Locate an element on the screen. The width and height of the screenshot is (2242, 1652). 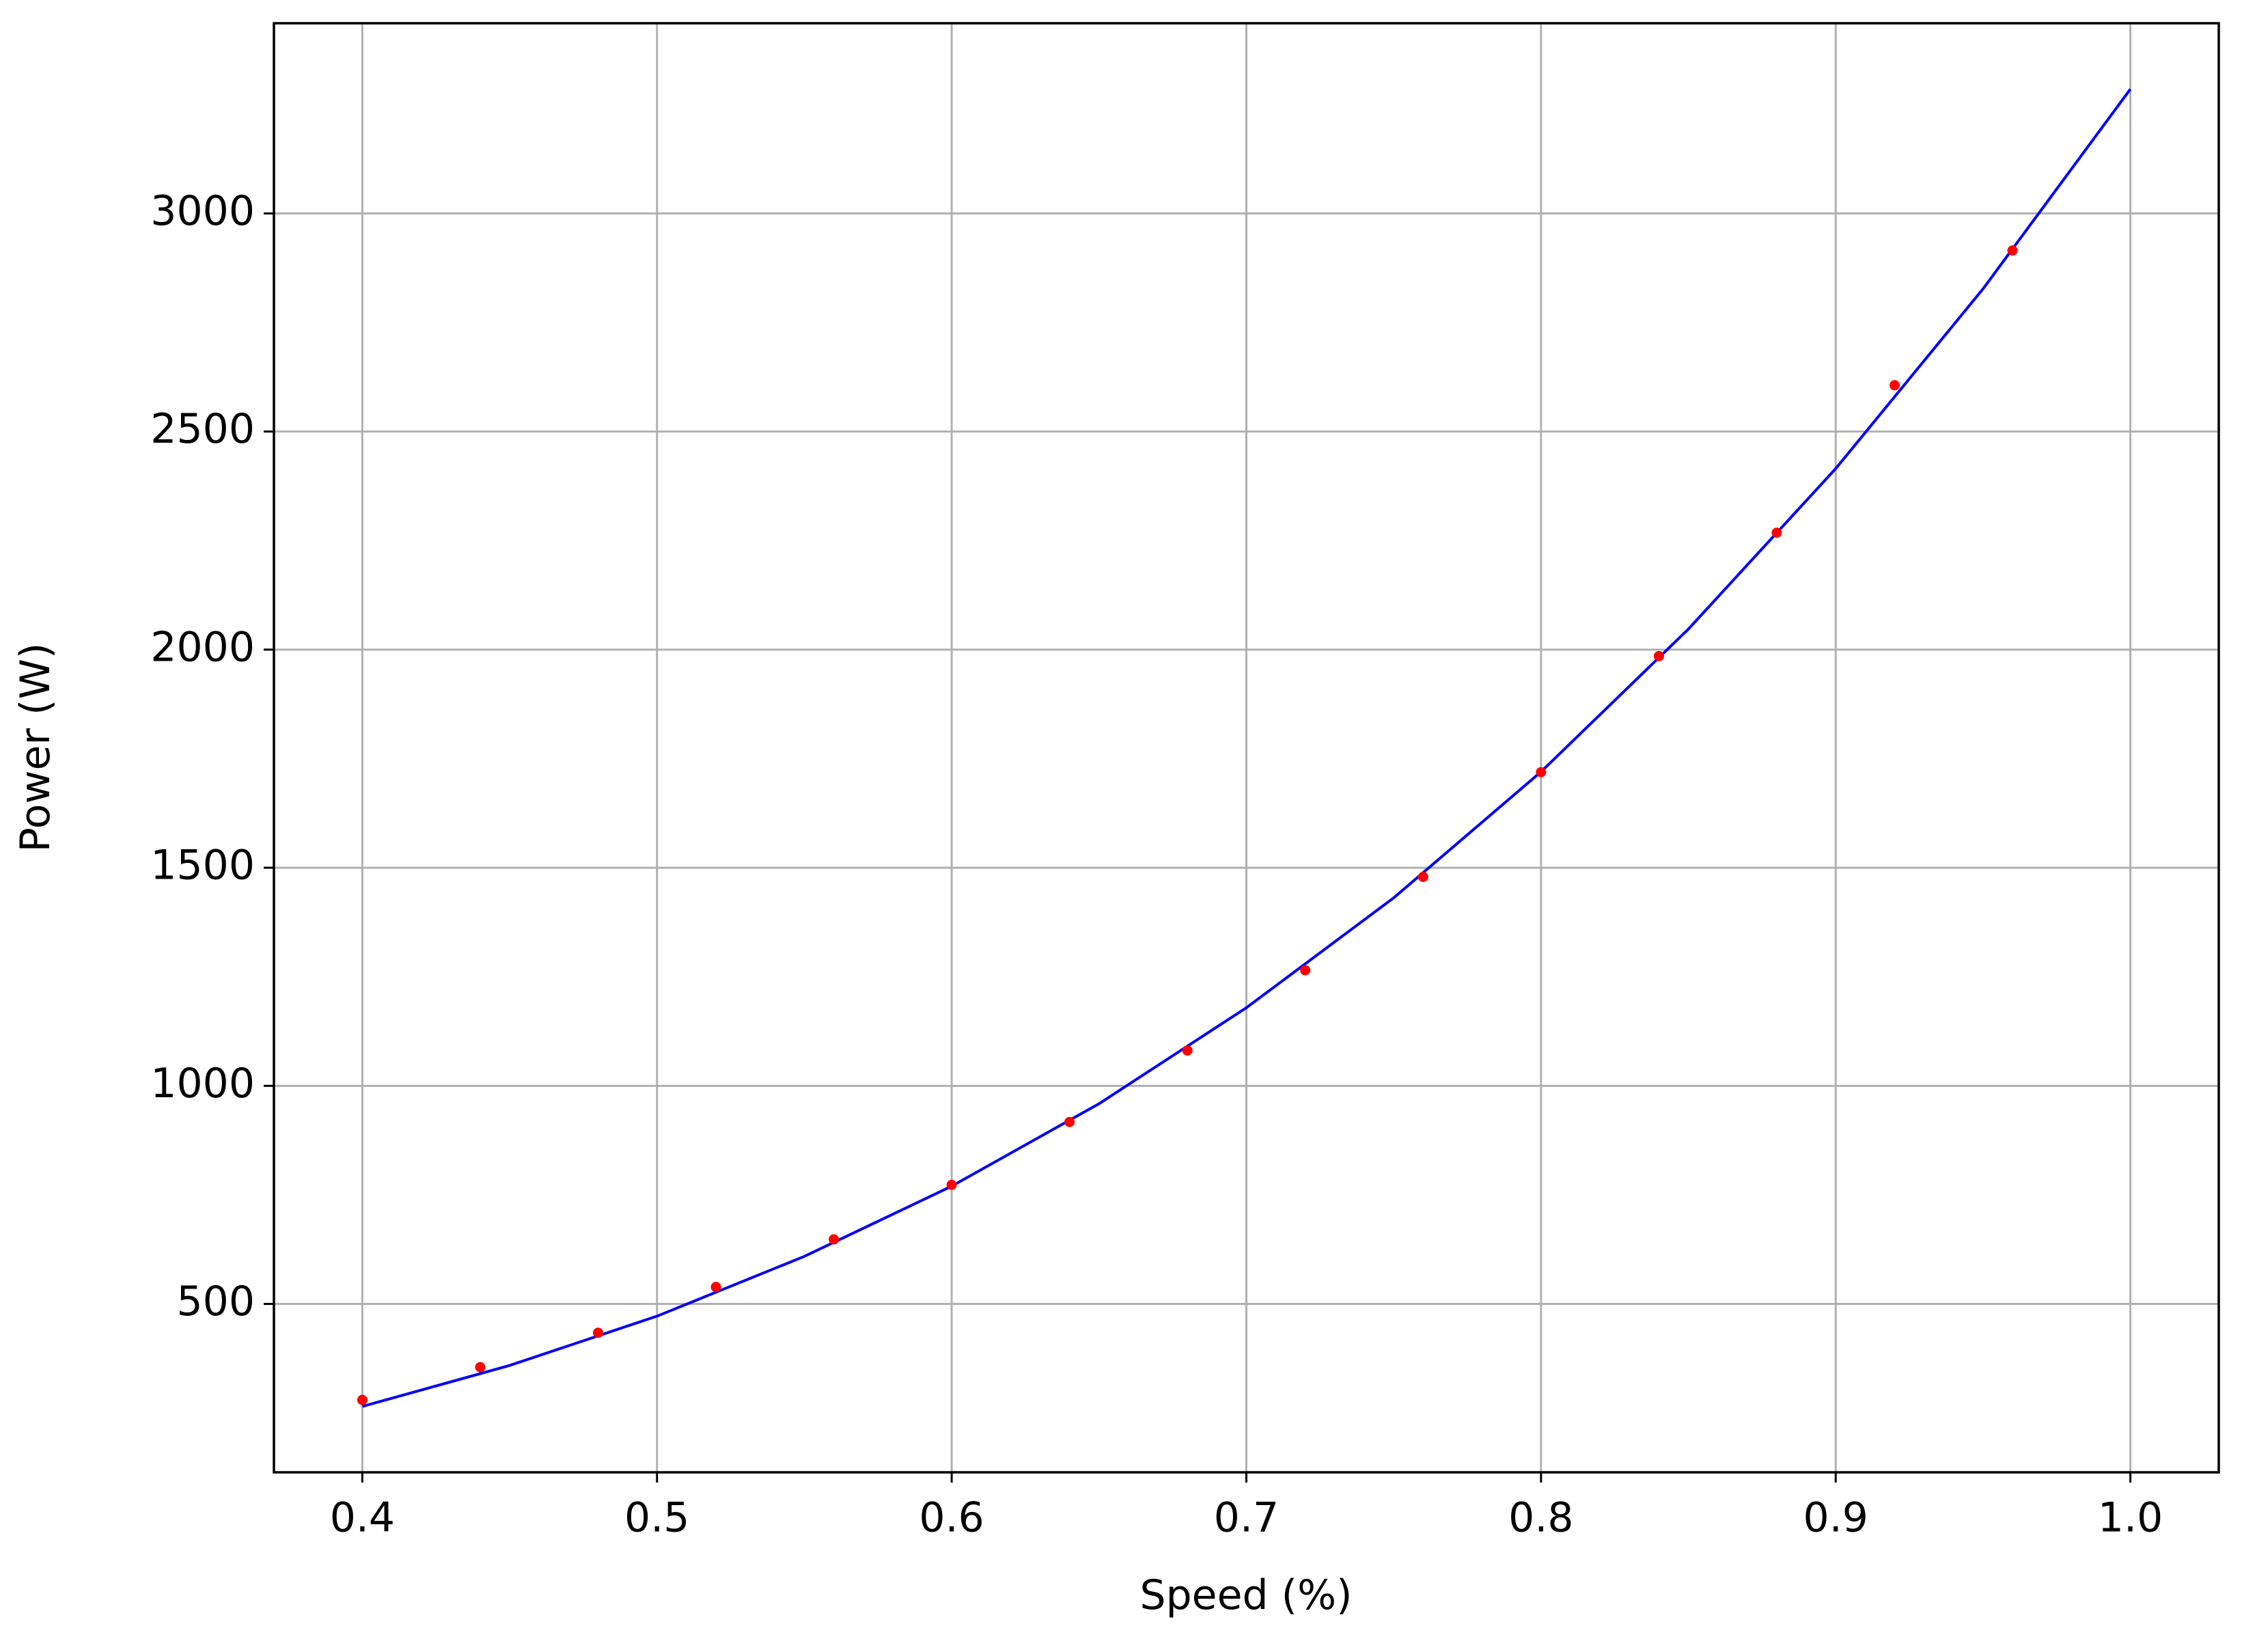
x-tick-label: 0.8 is located at coordinates (1540, 1518).